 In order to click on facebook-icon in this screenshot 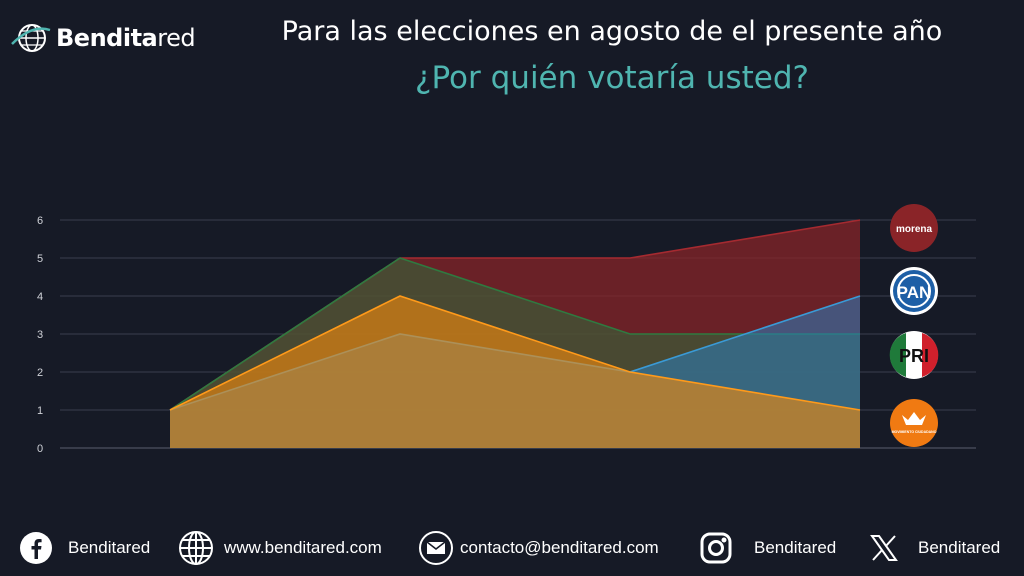, I will do `click(36, 548)`.